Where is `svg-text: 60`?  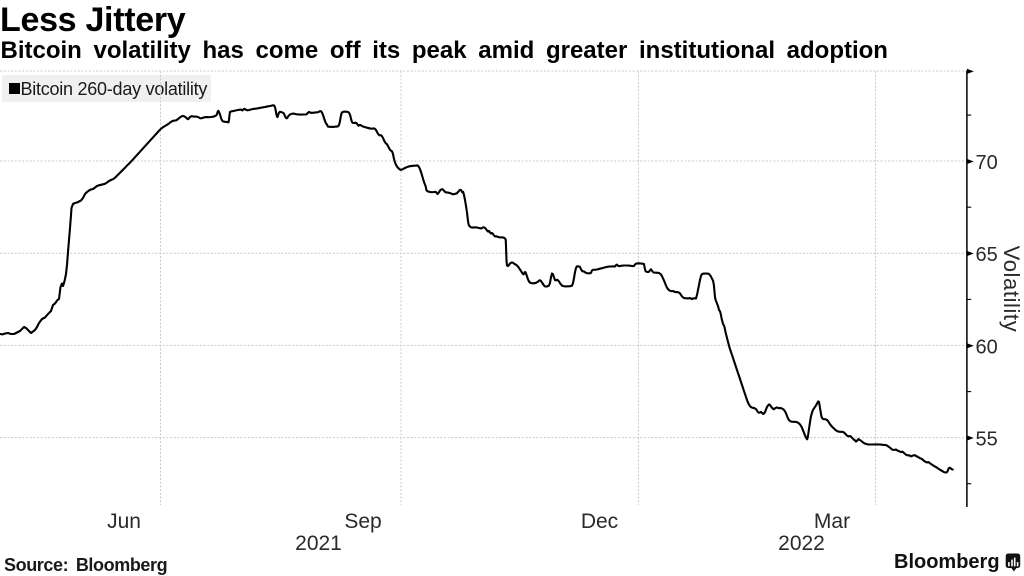
svg-text: 60 is located at coordinates (987, 348).